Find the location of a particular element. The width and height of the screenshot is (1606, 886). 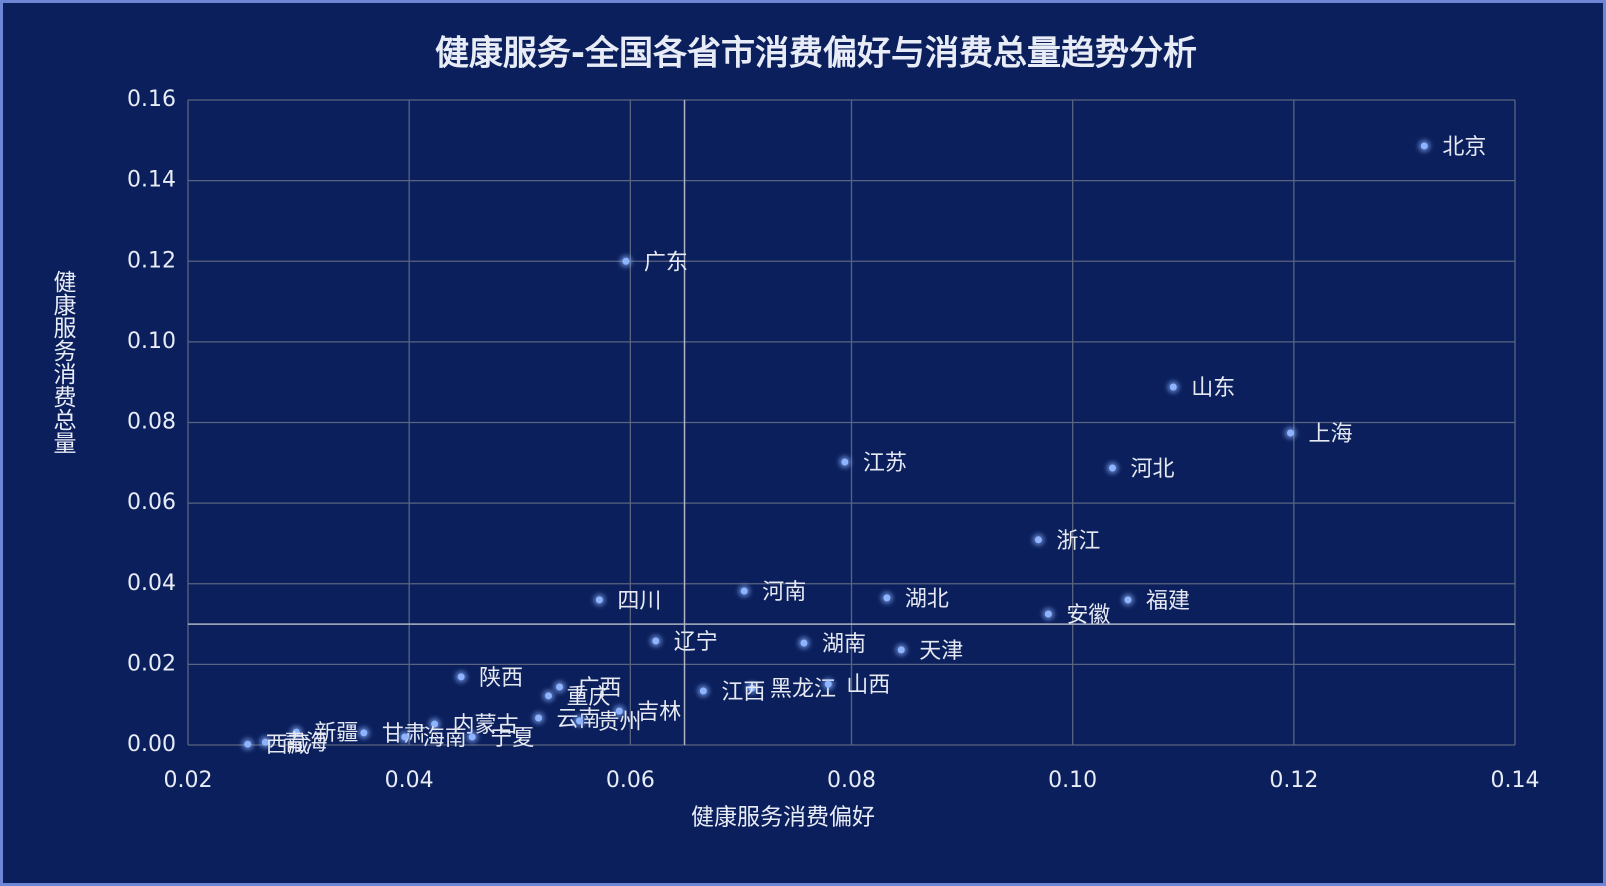

point-label: 青海 is located at coordinates (305, 743).